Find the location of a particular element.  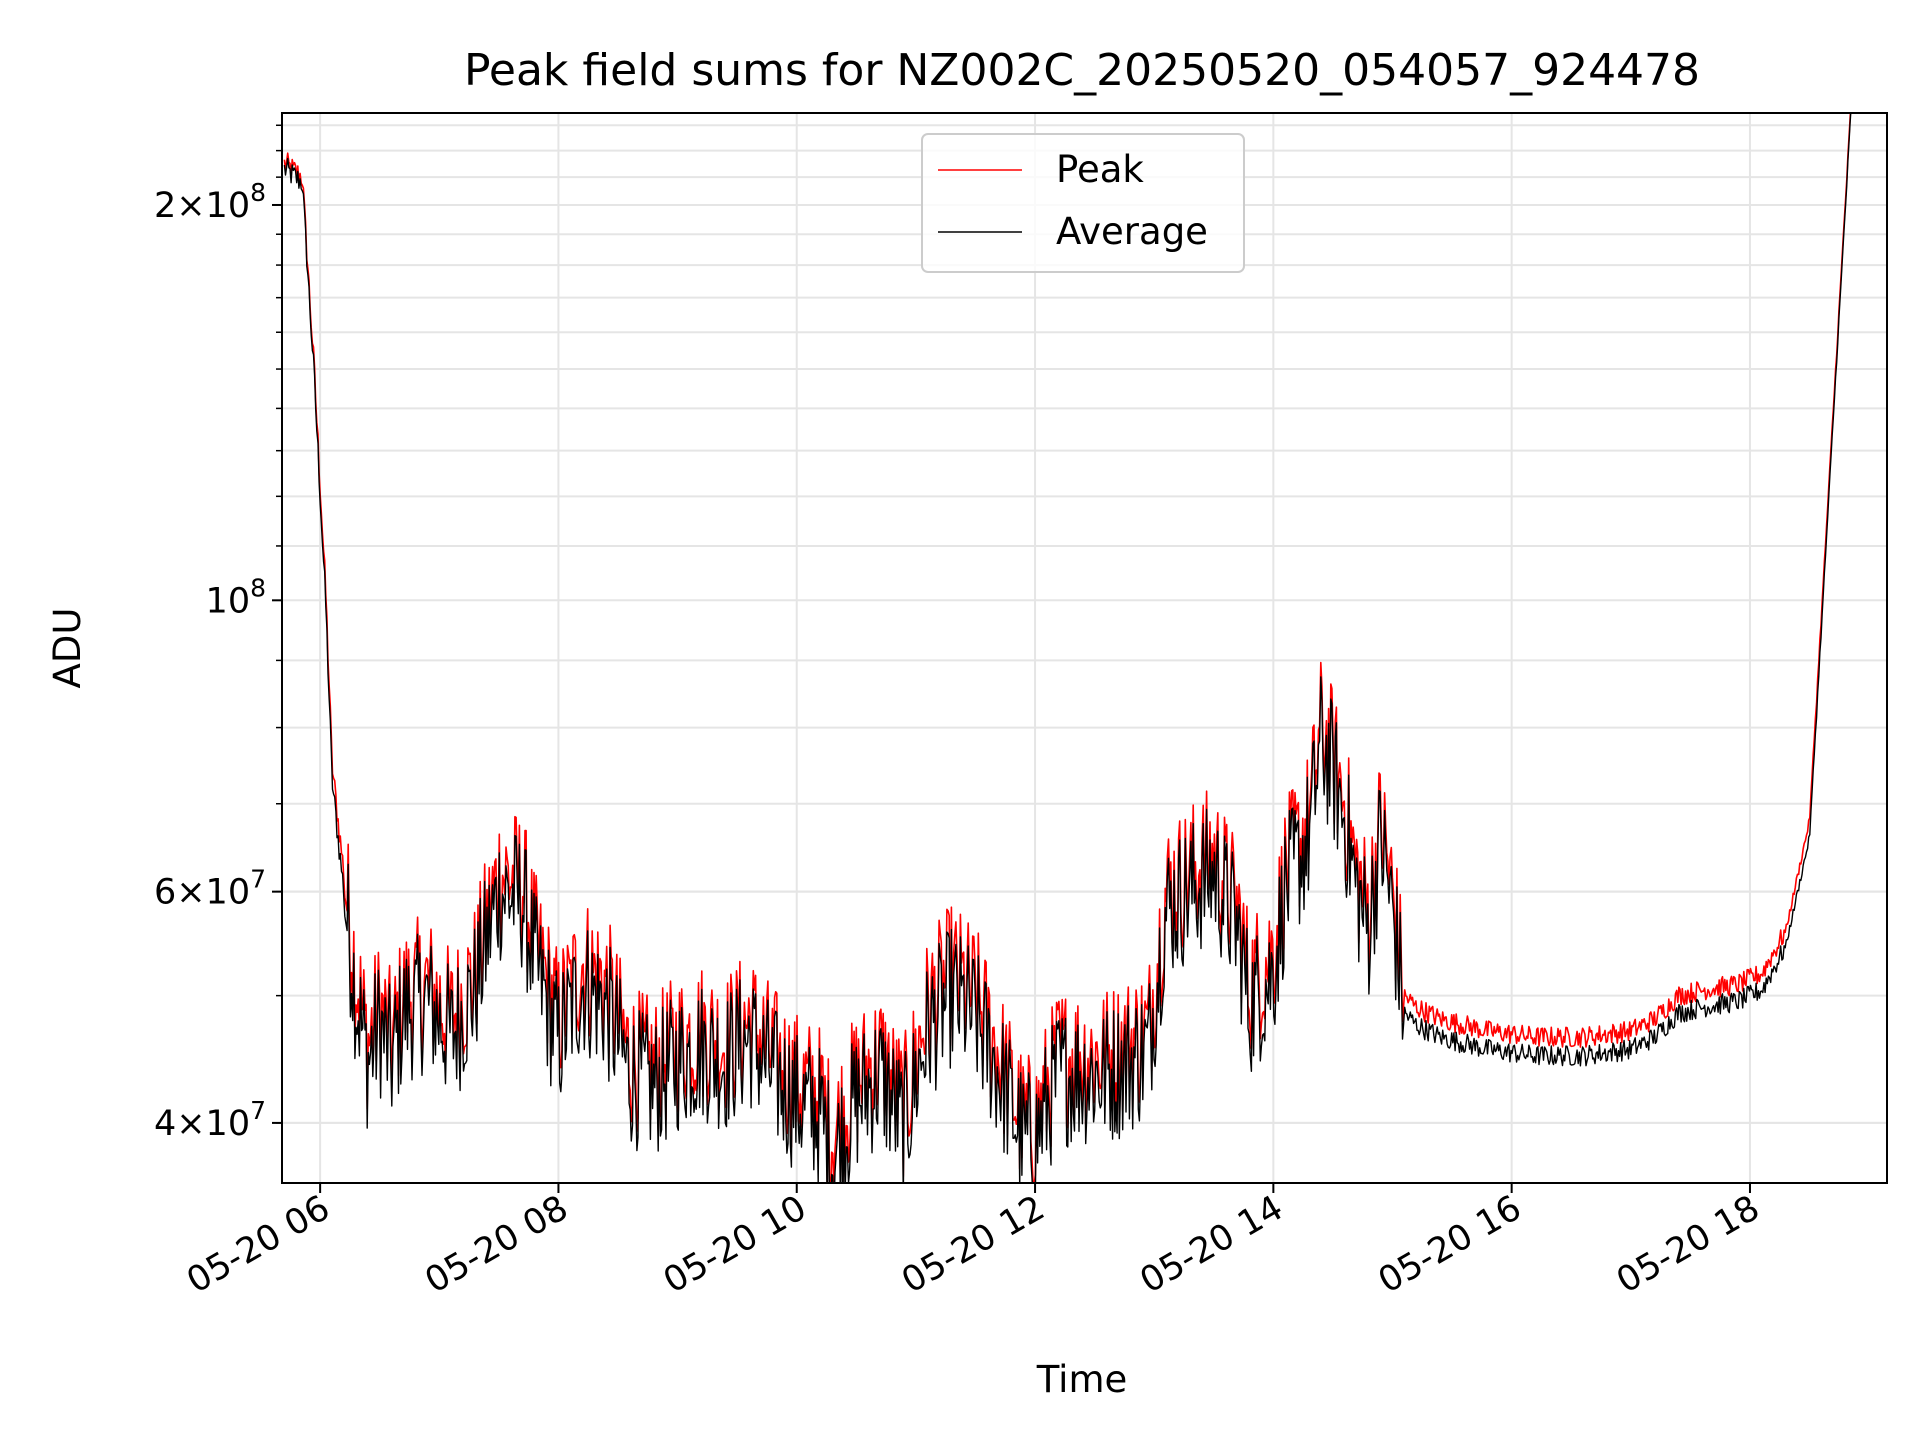

y-axis-label: ADU is located at coordinates (67, 648).